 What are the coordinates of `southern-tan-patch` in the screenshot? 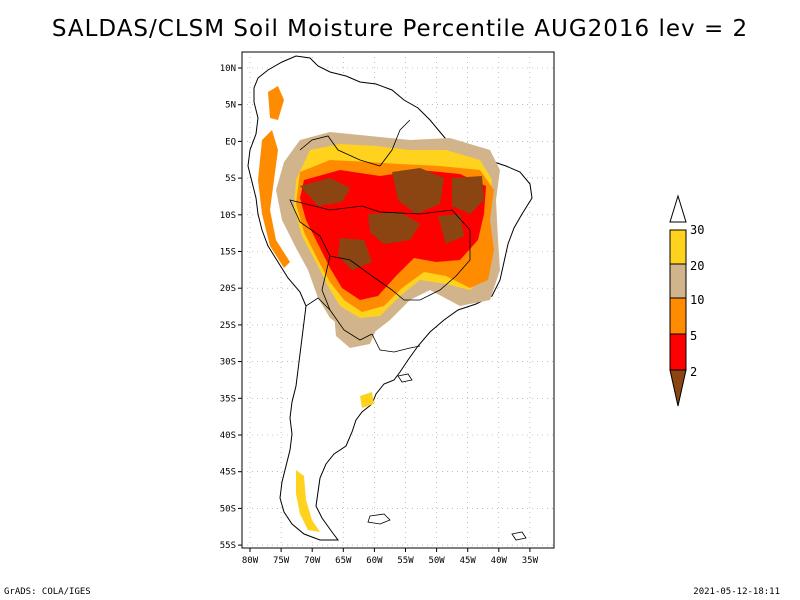 It's located at (355, 331).